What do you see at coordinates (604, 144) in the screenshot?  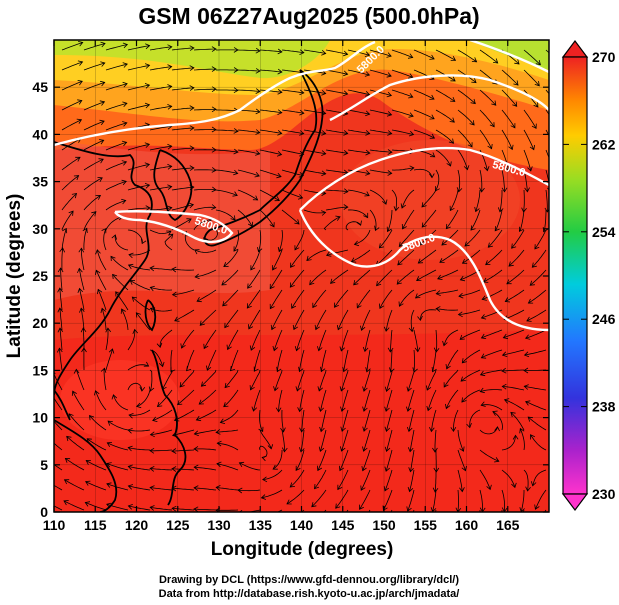 I see `colorbar-tick-label: 262` at bounding box center [604, 144].